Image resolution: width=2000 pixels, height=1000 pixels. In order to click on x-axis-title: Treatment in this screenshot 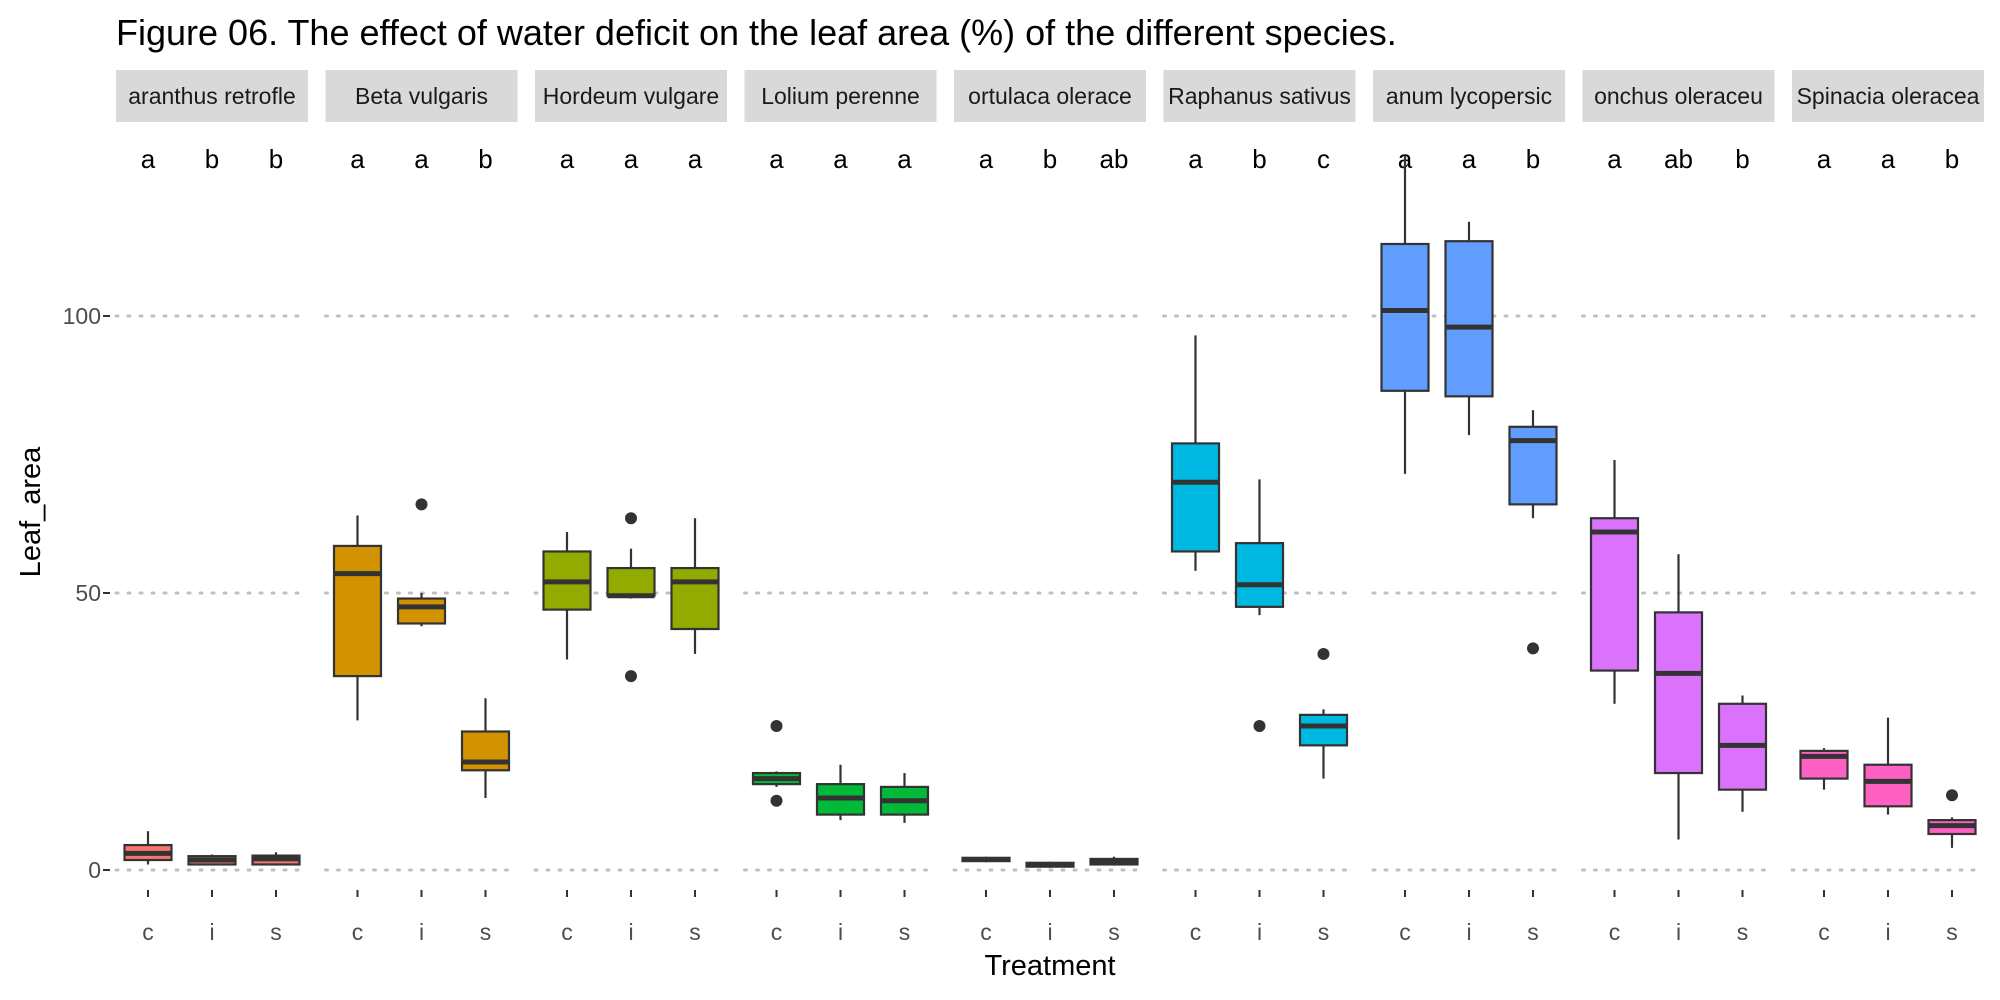, I will do `click(1049, 966)`.